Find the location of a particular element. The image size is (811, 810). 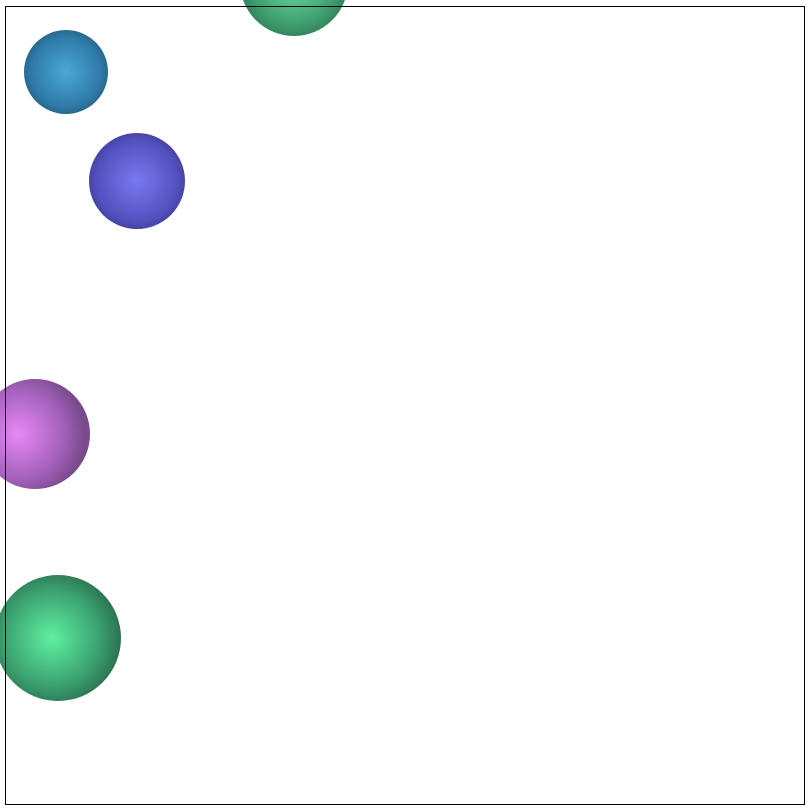

sphere-top-green is located at coordinates (294, 18).